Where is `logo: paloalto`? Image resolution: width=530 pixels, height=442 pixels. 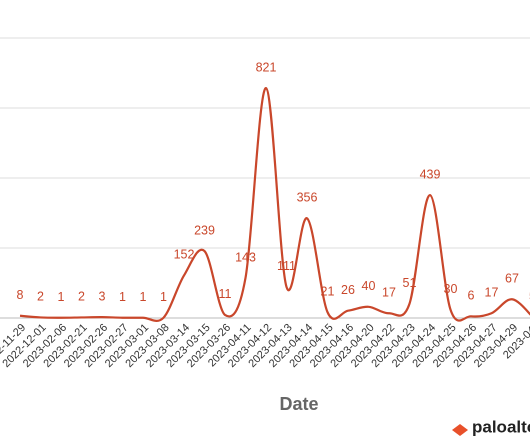
logo: paloalto is located at coordinates (491, 426).